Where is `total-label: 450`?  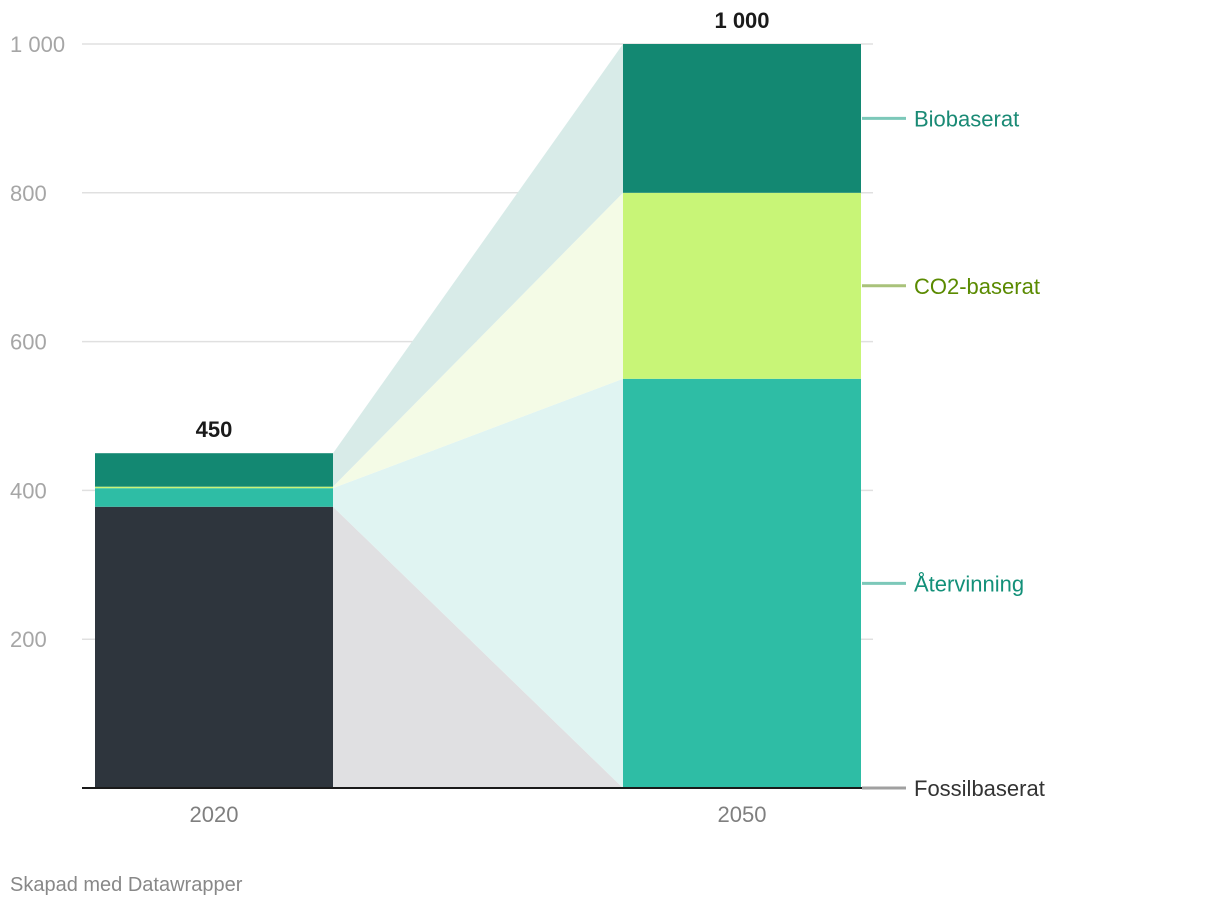
total-label: 450 is located at coordinates (214, 429).